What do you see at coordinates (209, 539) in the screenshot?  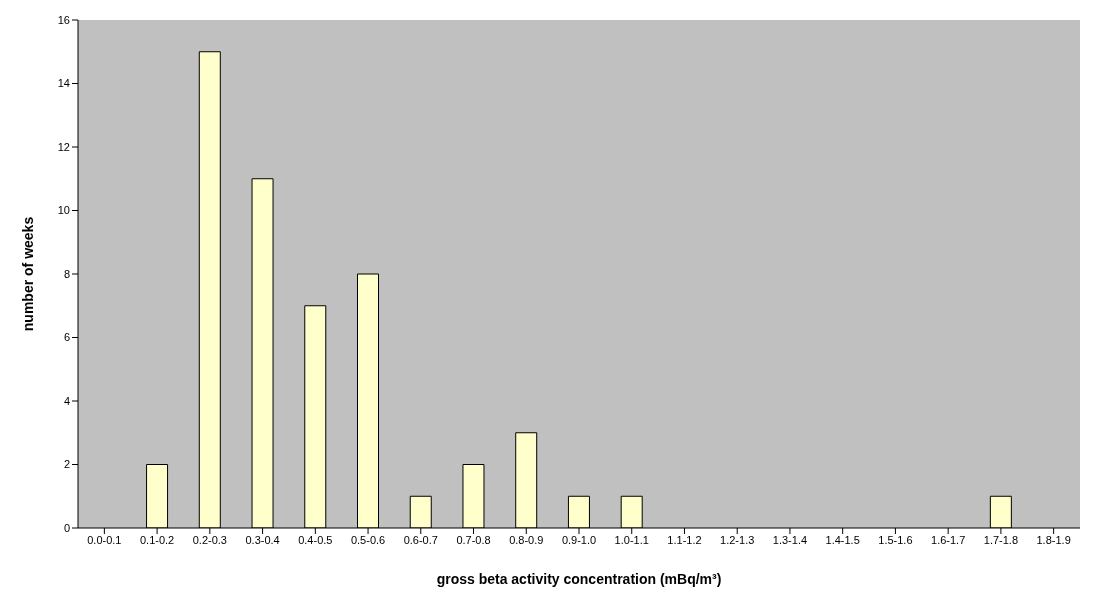 I see `x-tick-label: 0.2-0.3` at bounding box center [209, 539].